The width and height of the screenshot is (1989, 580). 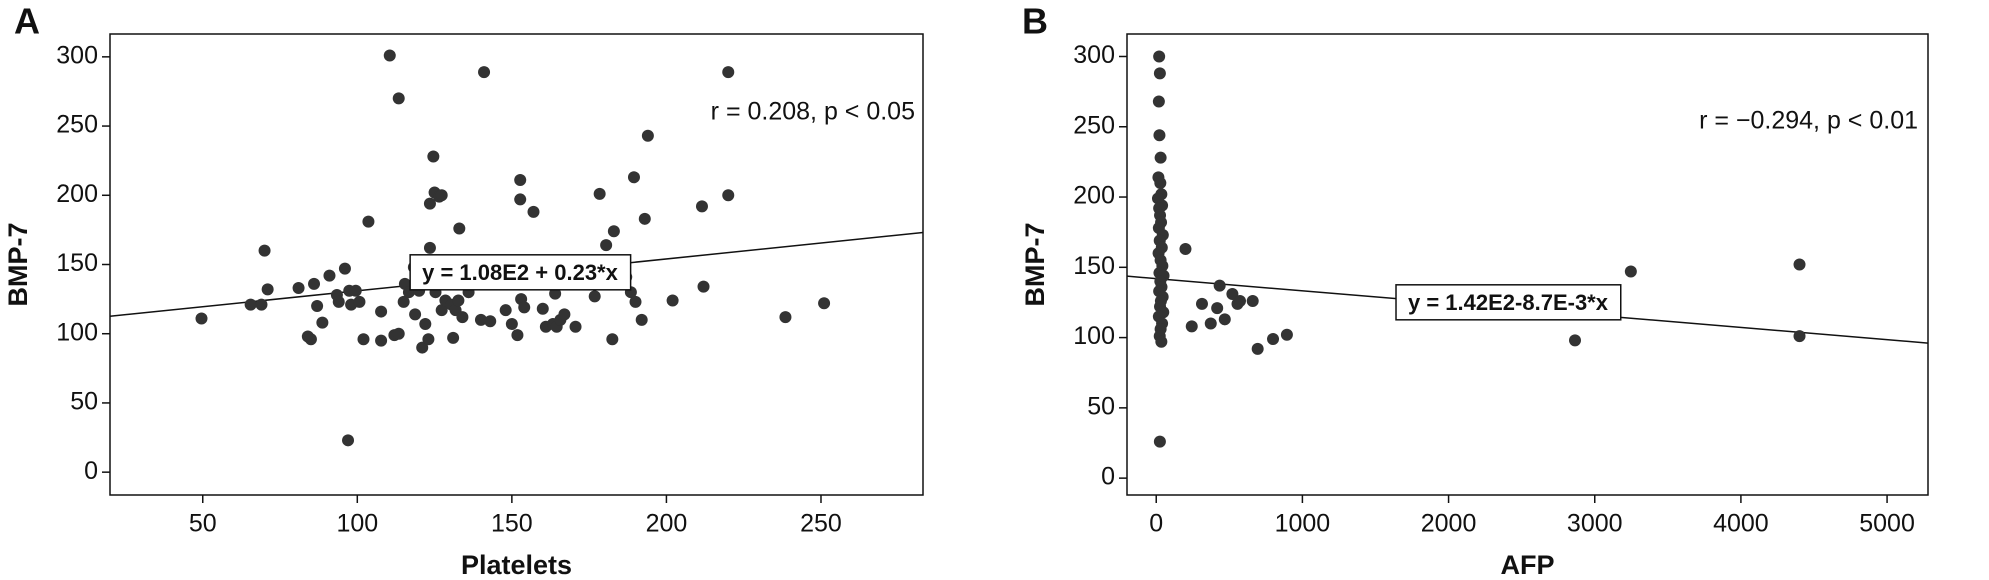 I want to click on x-tick-label: 0, so click(x=1156, y=524).